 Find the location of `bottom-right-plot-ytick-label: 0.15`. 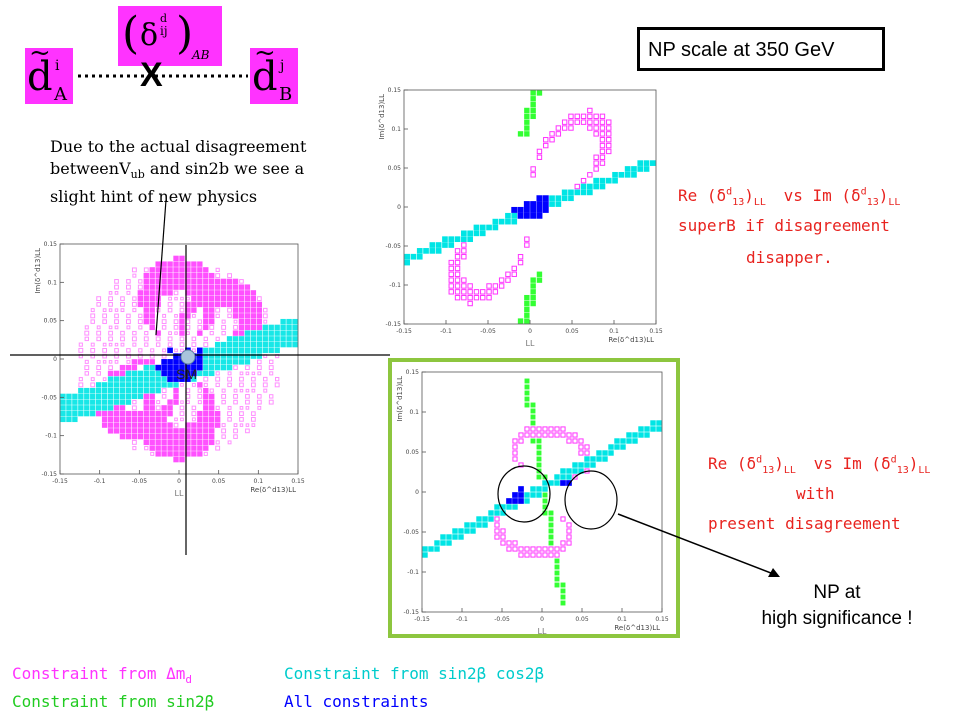

bottom-right-plot-ytick-label: 0.15 is located at coordinates (413, 372).